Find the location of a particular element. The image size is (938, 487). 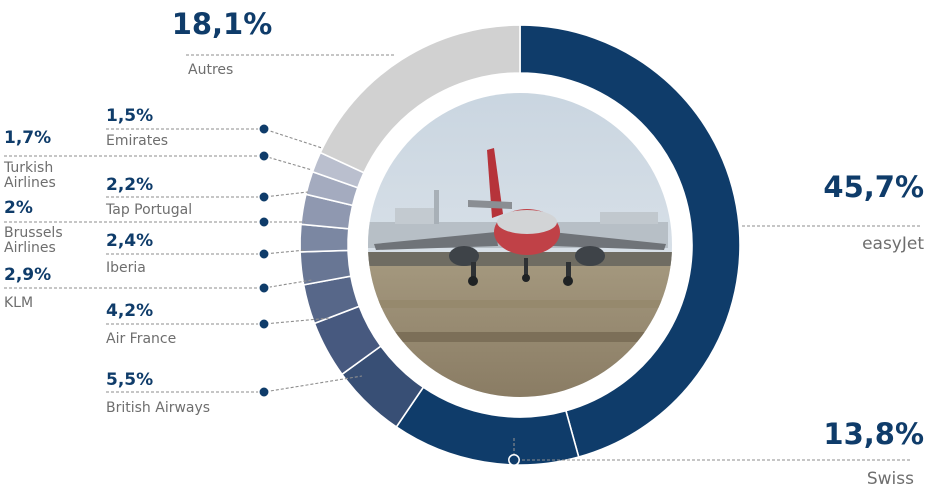

value-label-british-airways: 5,5% is located at coordinates (129, 380).